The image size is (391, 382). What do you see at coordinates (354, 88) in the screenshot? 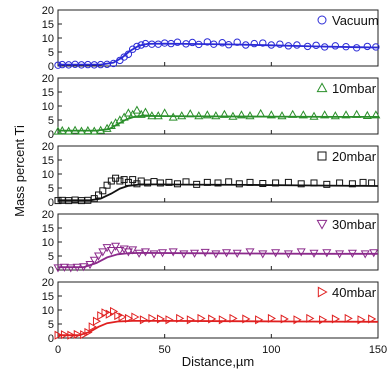
I see `legend-label: 10mbar` at bounding box center [354, 88].